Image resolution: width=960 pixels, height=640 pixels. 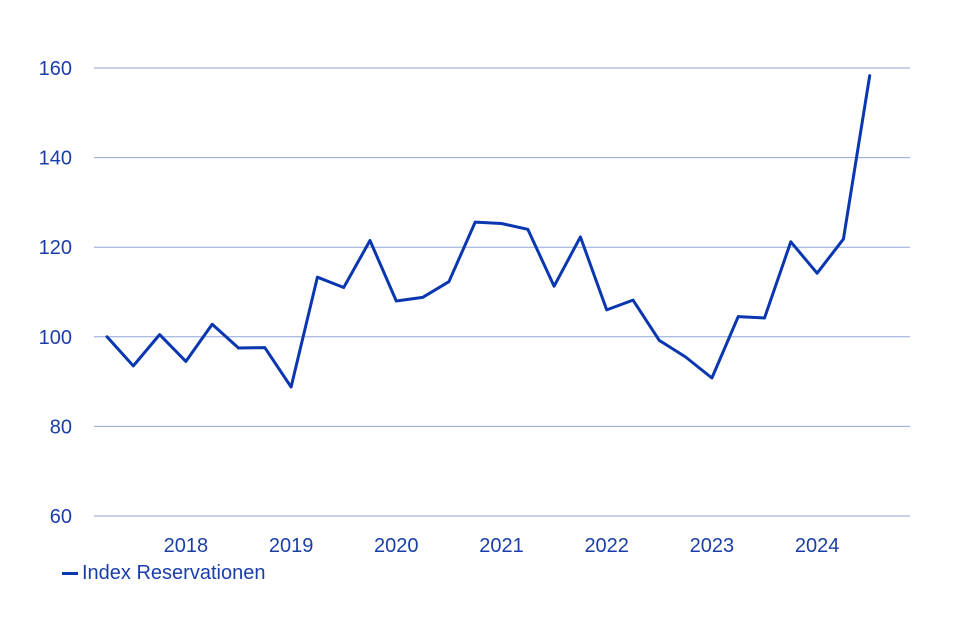 What do you see at coordinates (55, 293) in the screenshot?
I see `y-axis-tick-labels: 60 80 100 120 140 160` at bounding box center [55, 293].